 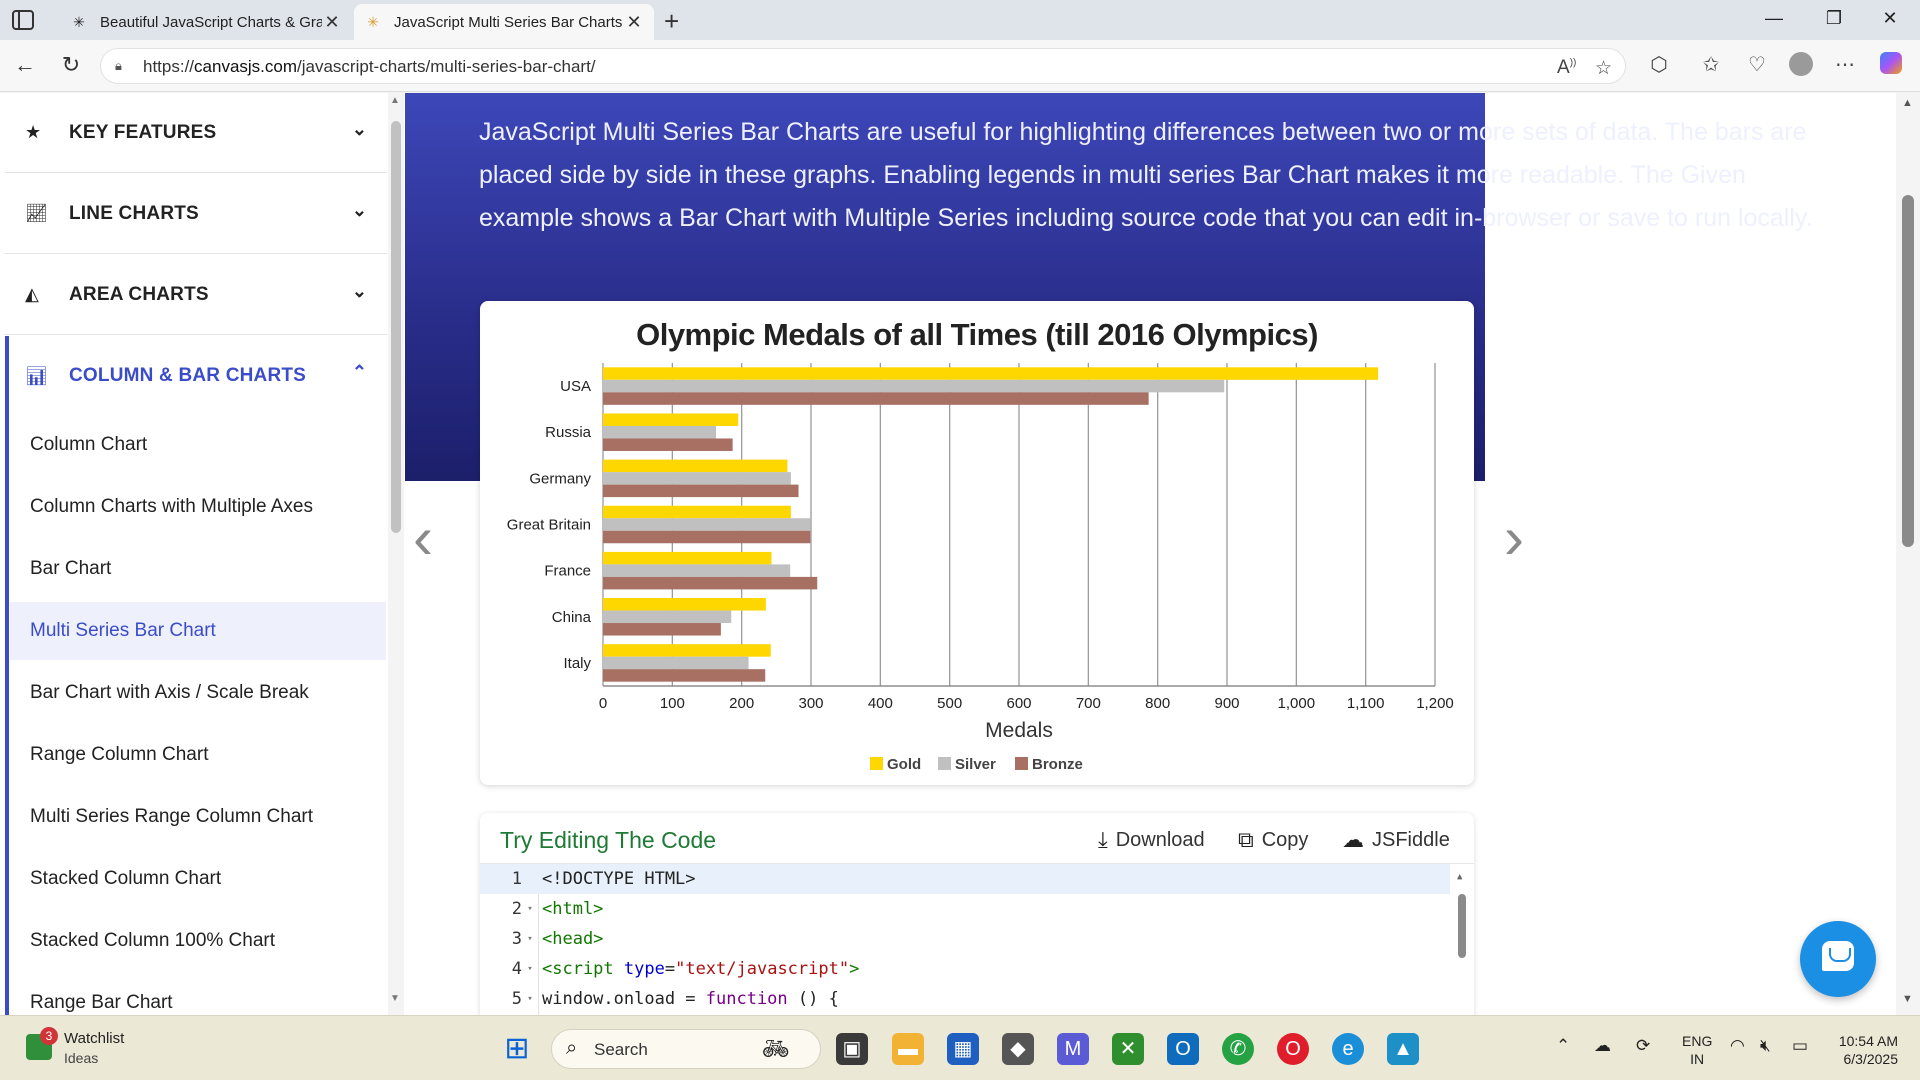 What do you see at coordinates (1293, 1049) in the screenshot?
I see `opera-icon: O` at bounding box center [1293, 1049].